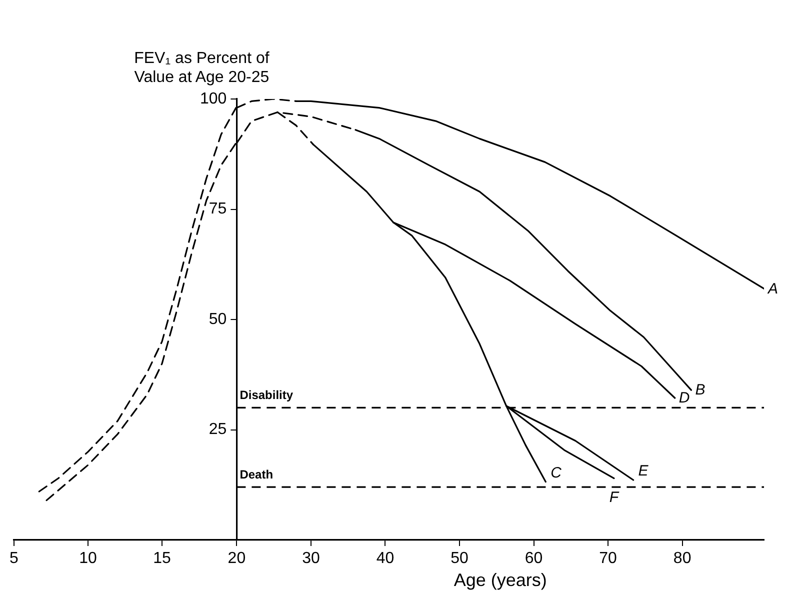  Describe the element at coordinates (700, 390) in the screenshot. I see `series-label: B` at that location.